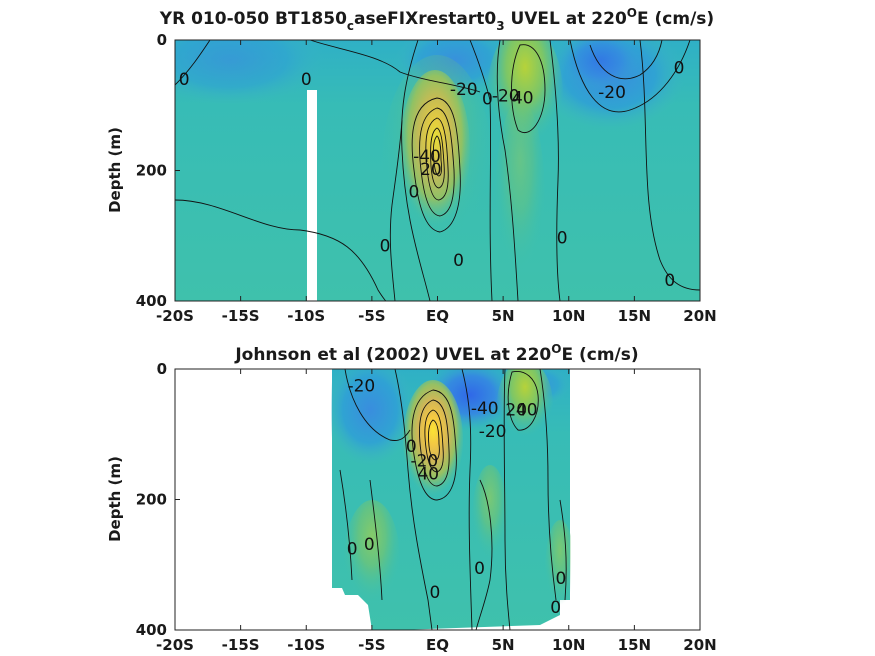 This screenshot has height=656, width=875. What do you see at coordinates (250, 72) in the screenshot?
I see `negative-band-south` at bounding box center [250, 72].